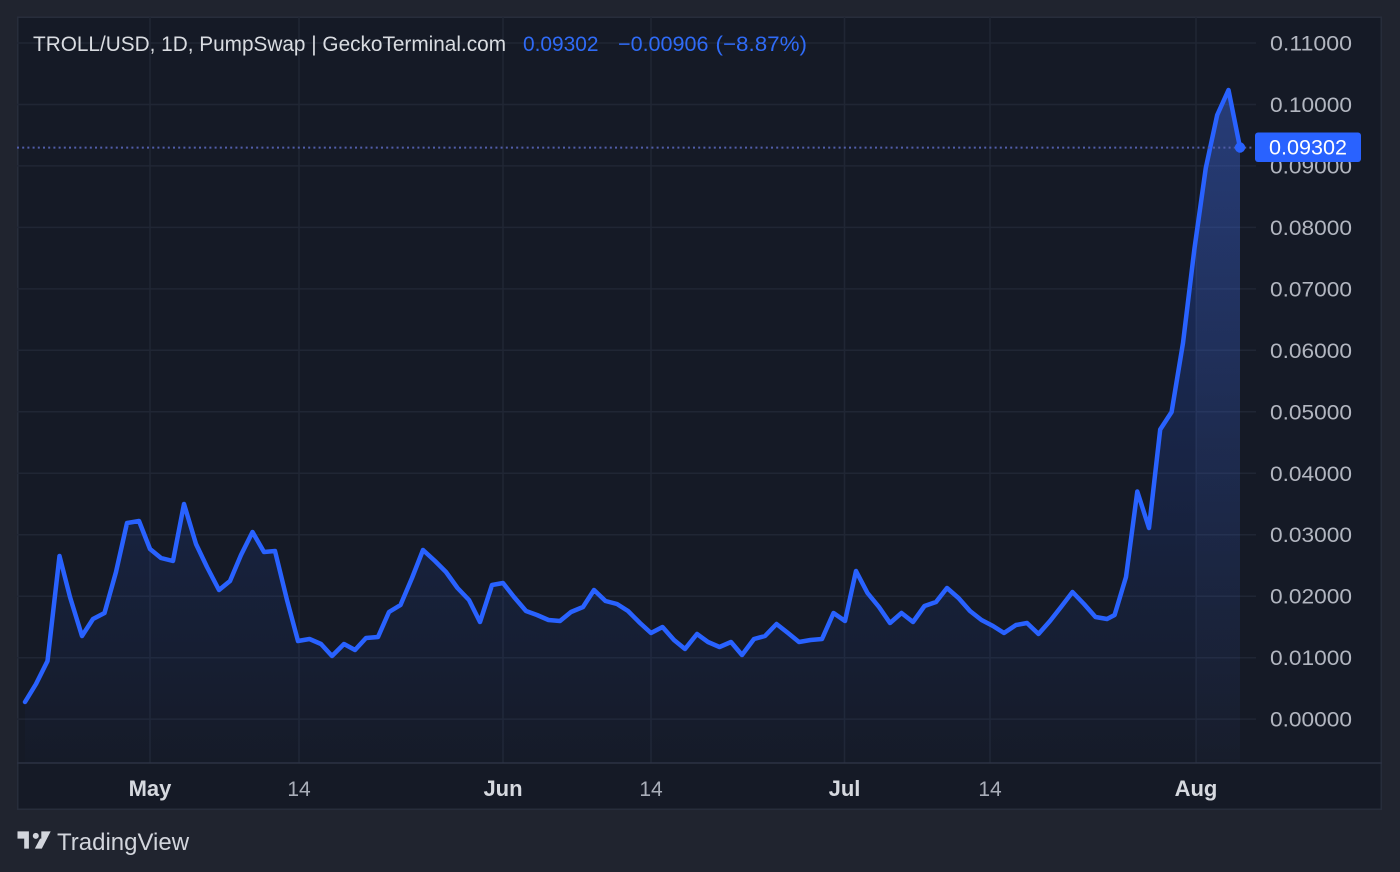 This screenshot has height=872, width=1400. Describe the element at coordinates (1311, 105) in the screenshot. I see `svg-text: 0.10000` at that location.